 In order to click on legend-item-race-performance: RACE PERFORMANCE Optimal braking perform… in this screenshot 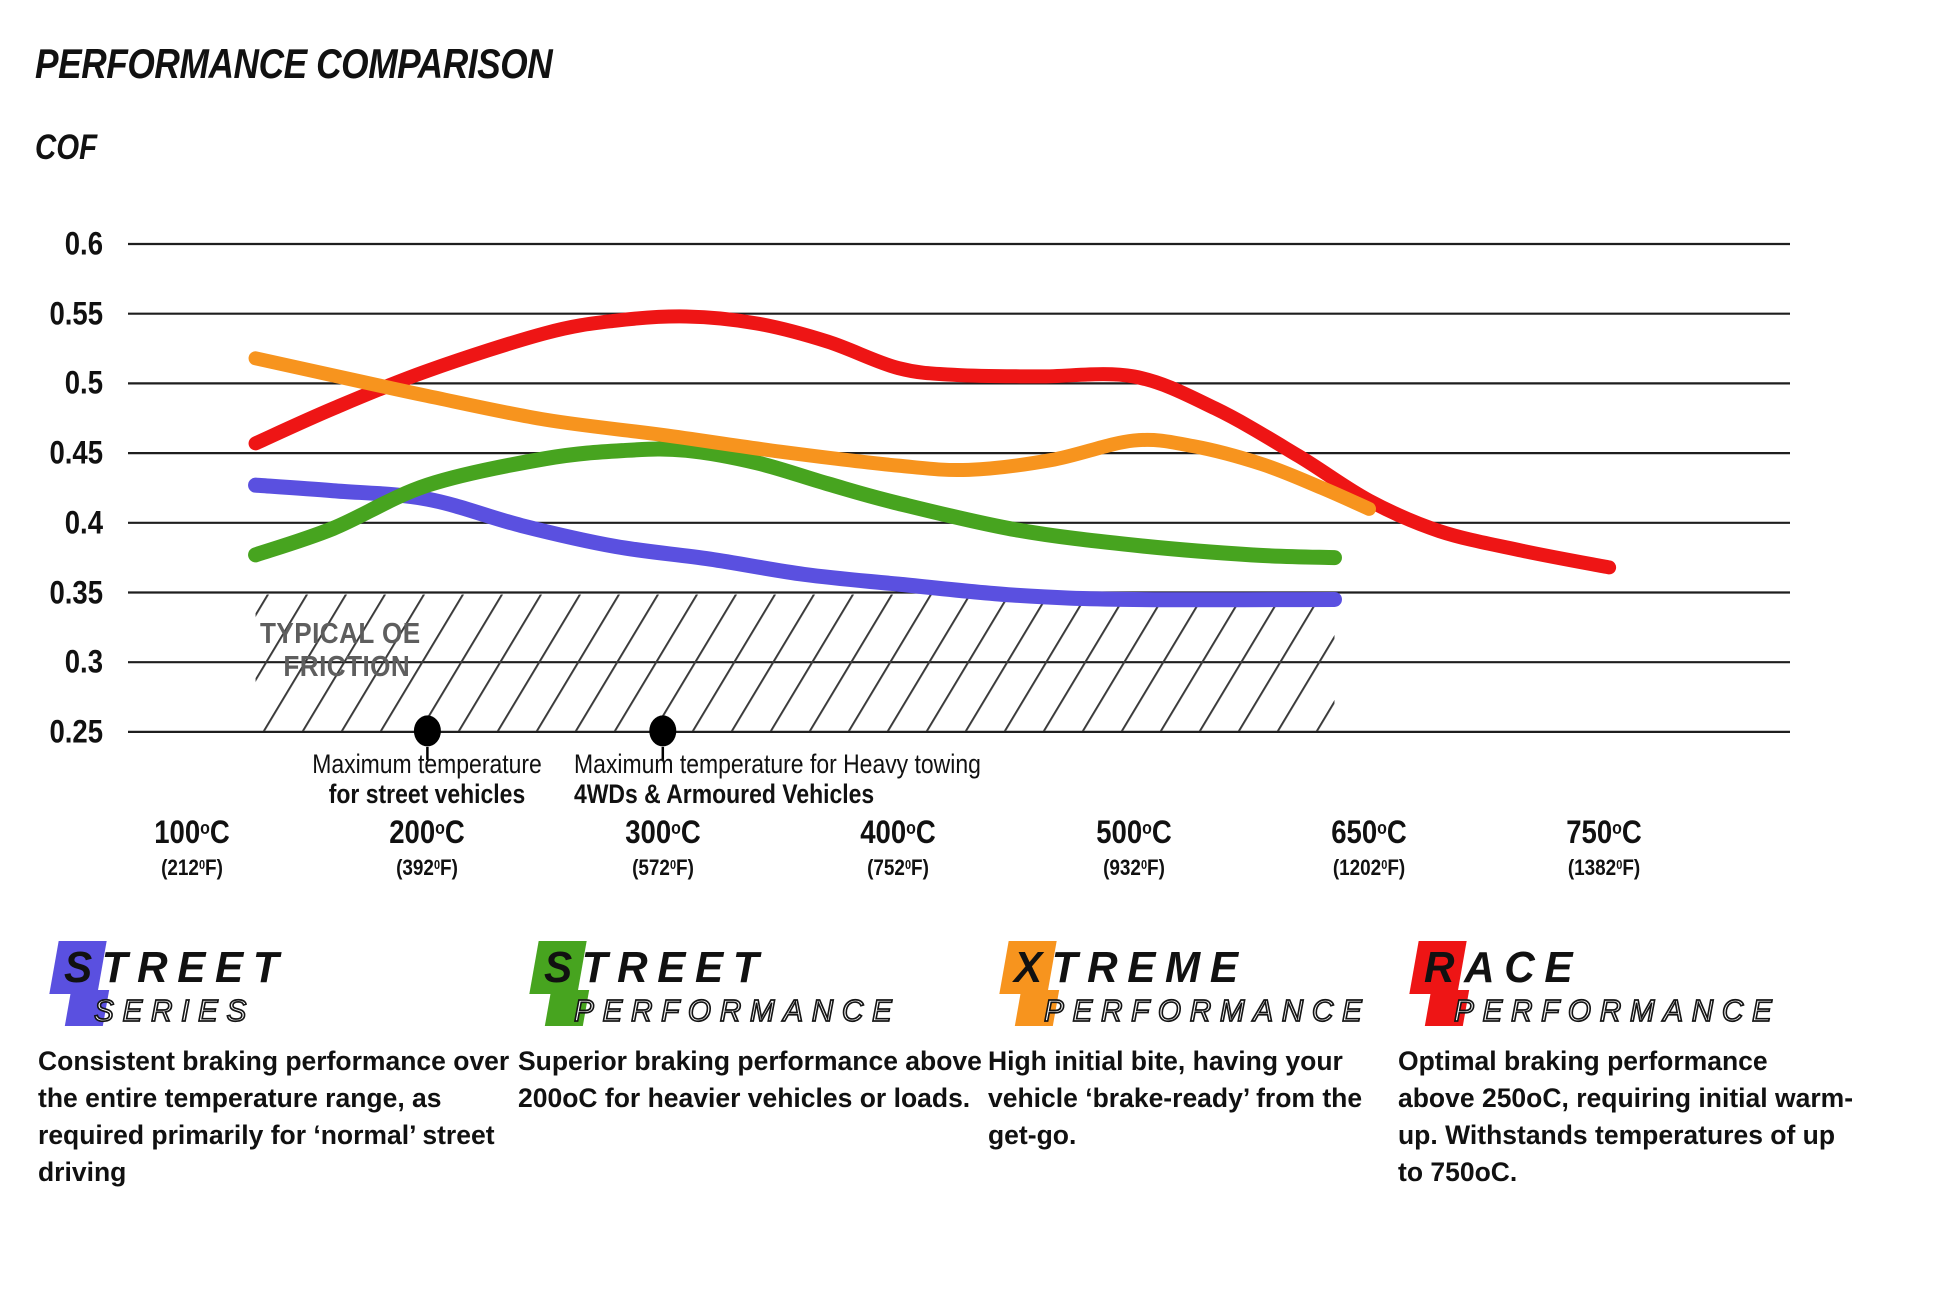, I will do `click(1648, 1061)`.